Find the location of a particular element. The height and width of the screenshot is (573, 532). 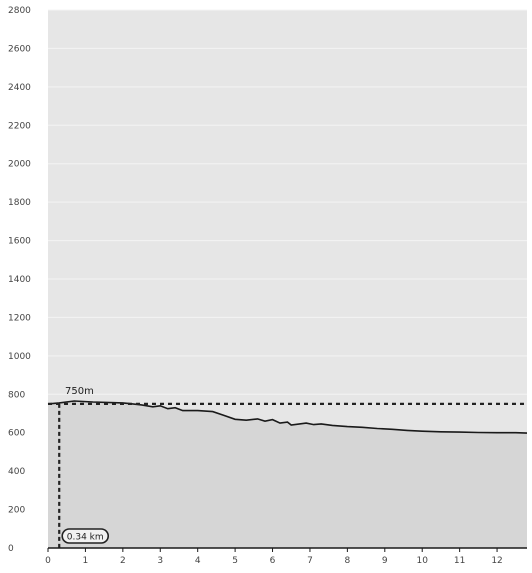

y-tick-label: 2400 is located at coordinates (19, 88).